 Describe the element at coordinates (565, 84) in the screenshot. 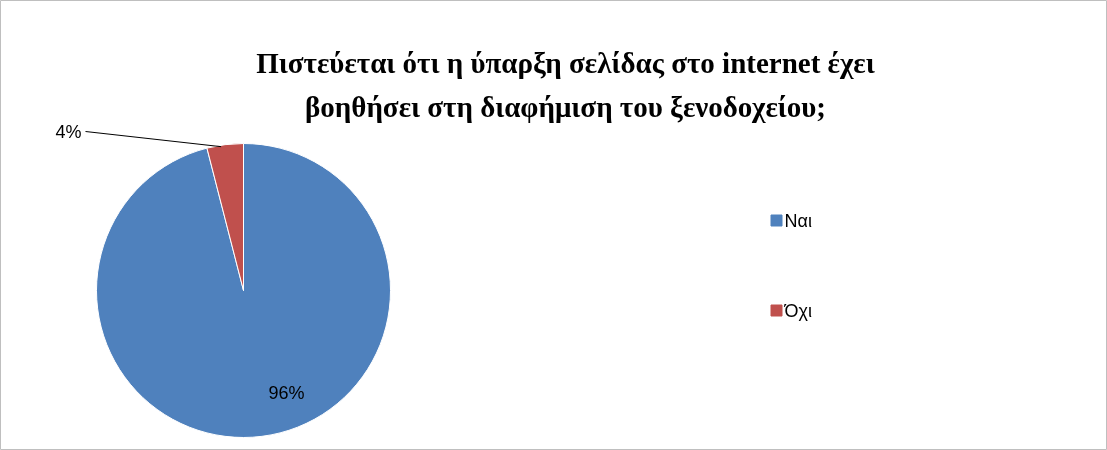

I see `chart-title: Πιστεύεται ότι η ύπαρξη σελίδας στο internet έχει βοηθήσει στη διαφήμιση του ξενοδοχείου;` at that location.